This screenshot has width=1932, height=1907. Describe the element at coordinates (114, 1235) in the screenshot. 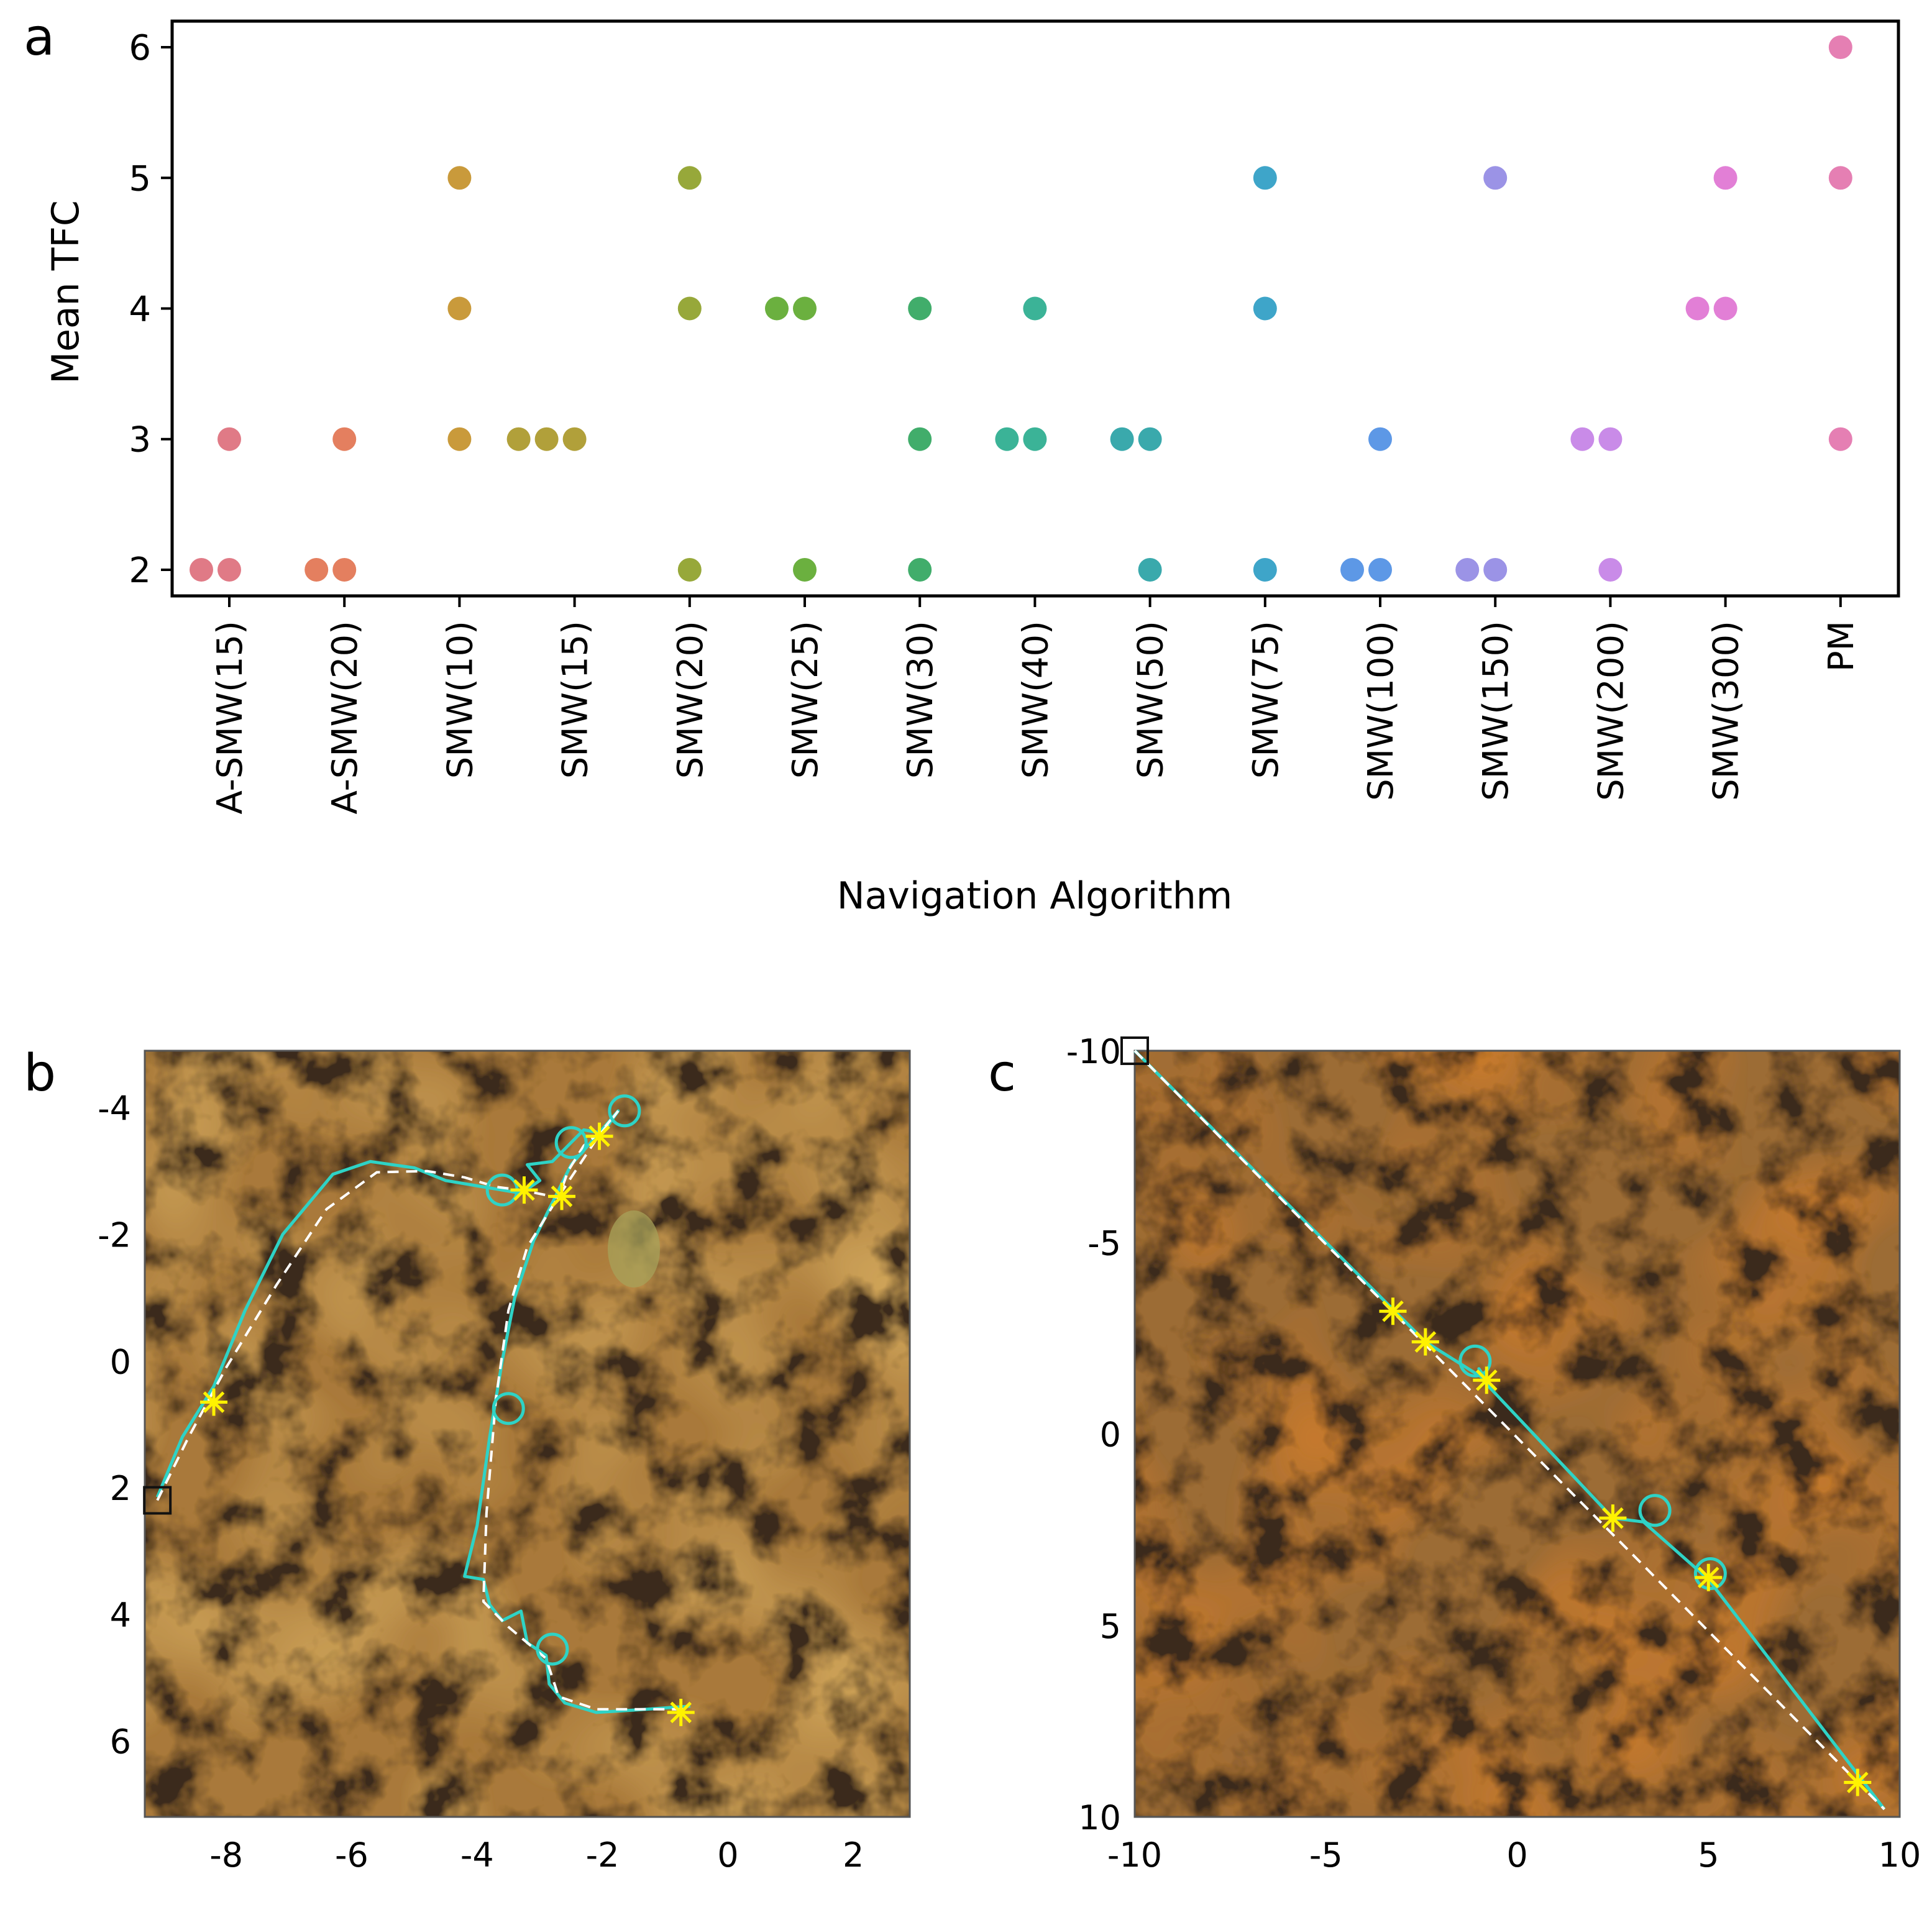

I see `b-ytick-label--2: -2` at that location.